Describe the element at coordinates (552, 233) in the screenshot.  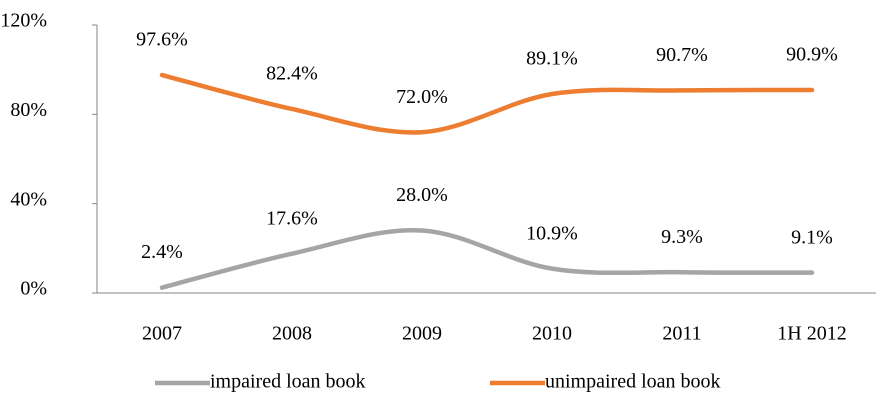
I see `data-label: 10.9%` at that location.